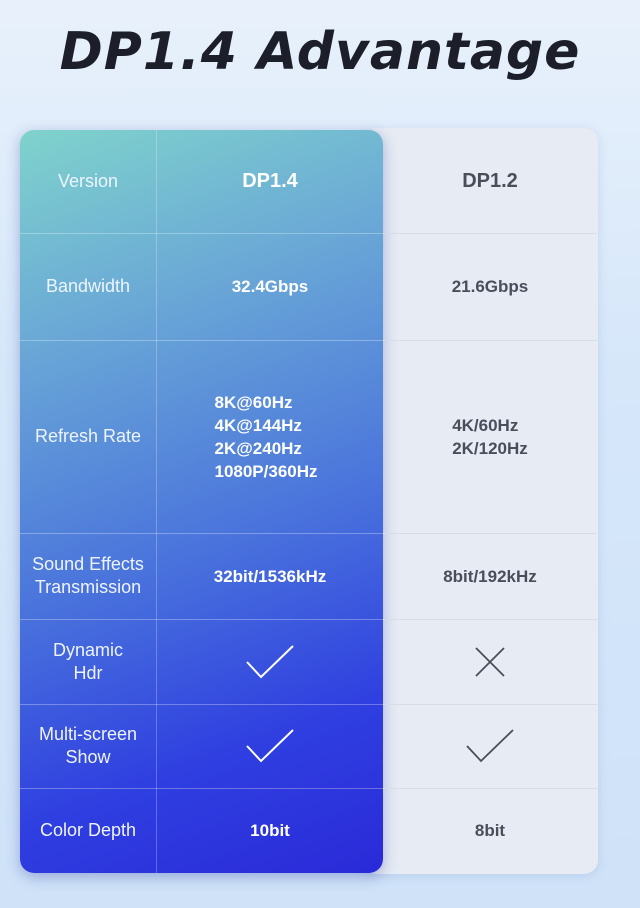  I want to click on dp14-value: 2K@240Hz, so click(258, 448).